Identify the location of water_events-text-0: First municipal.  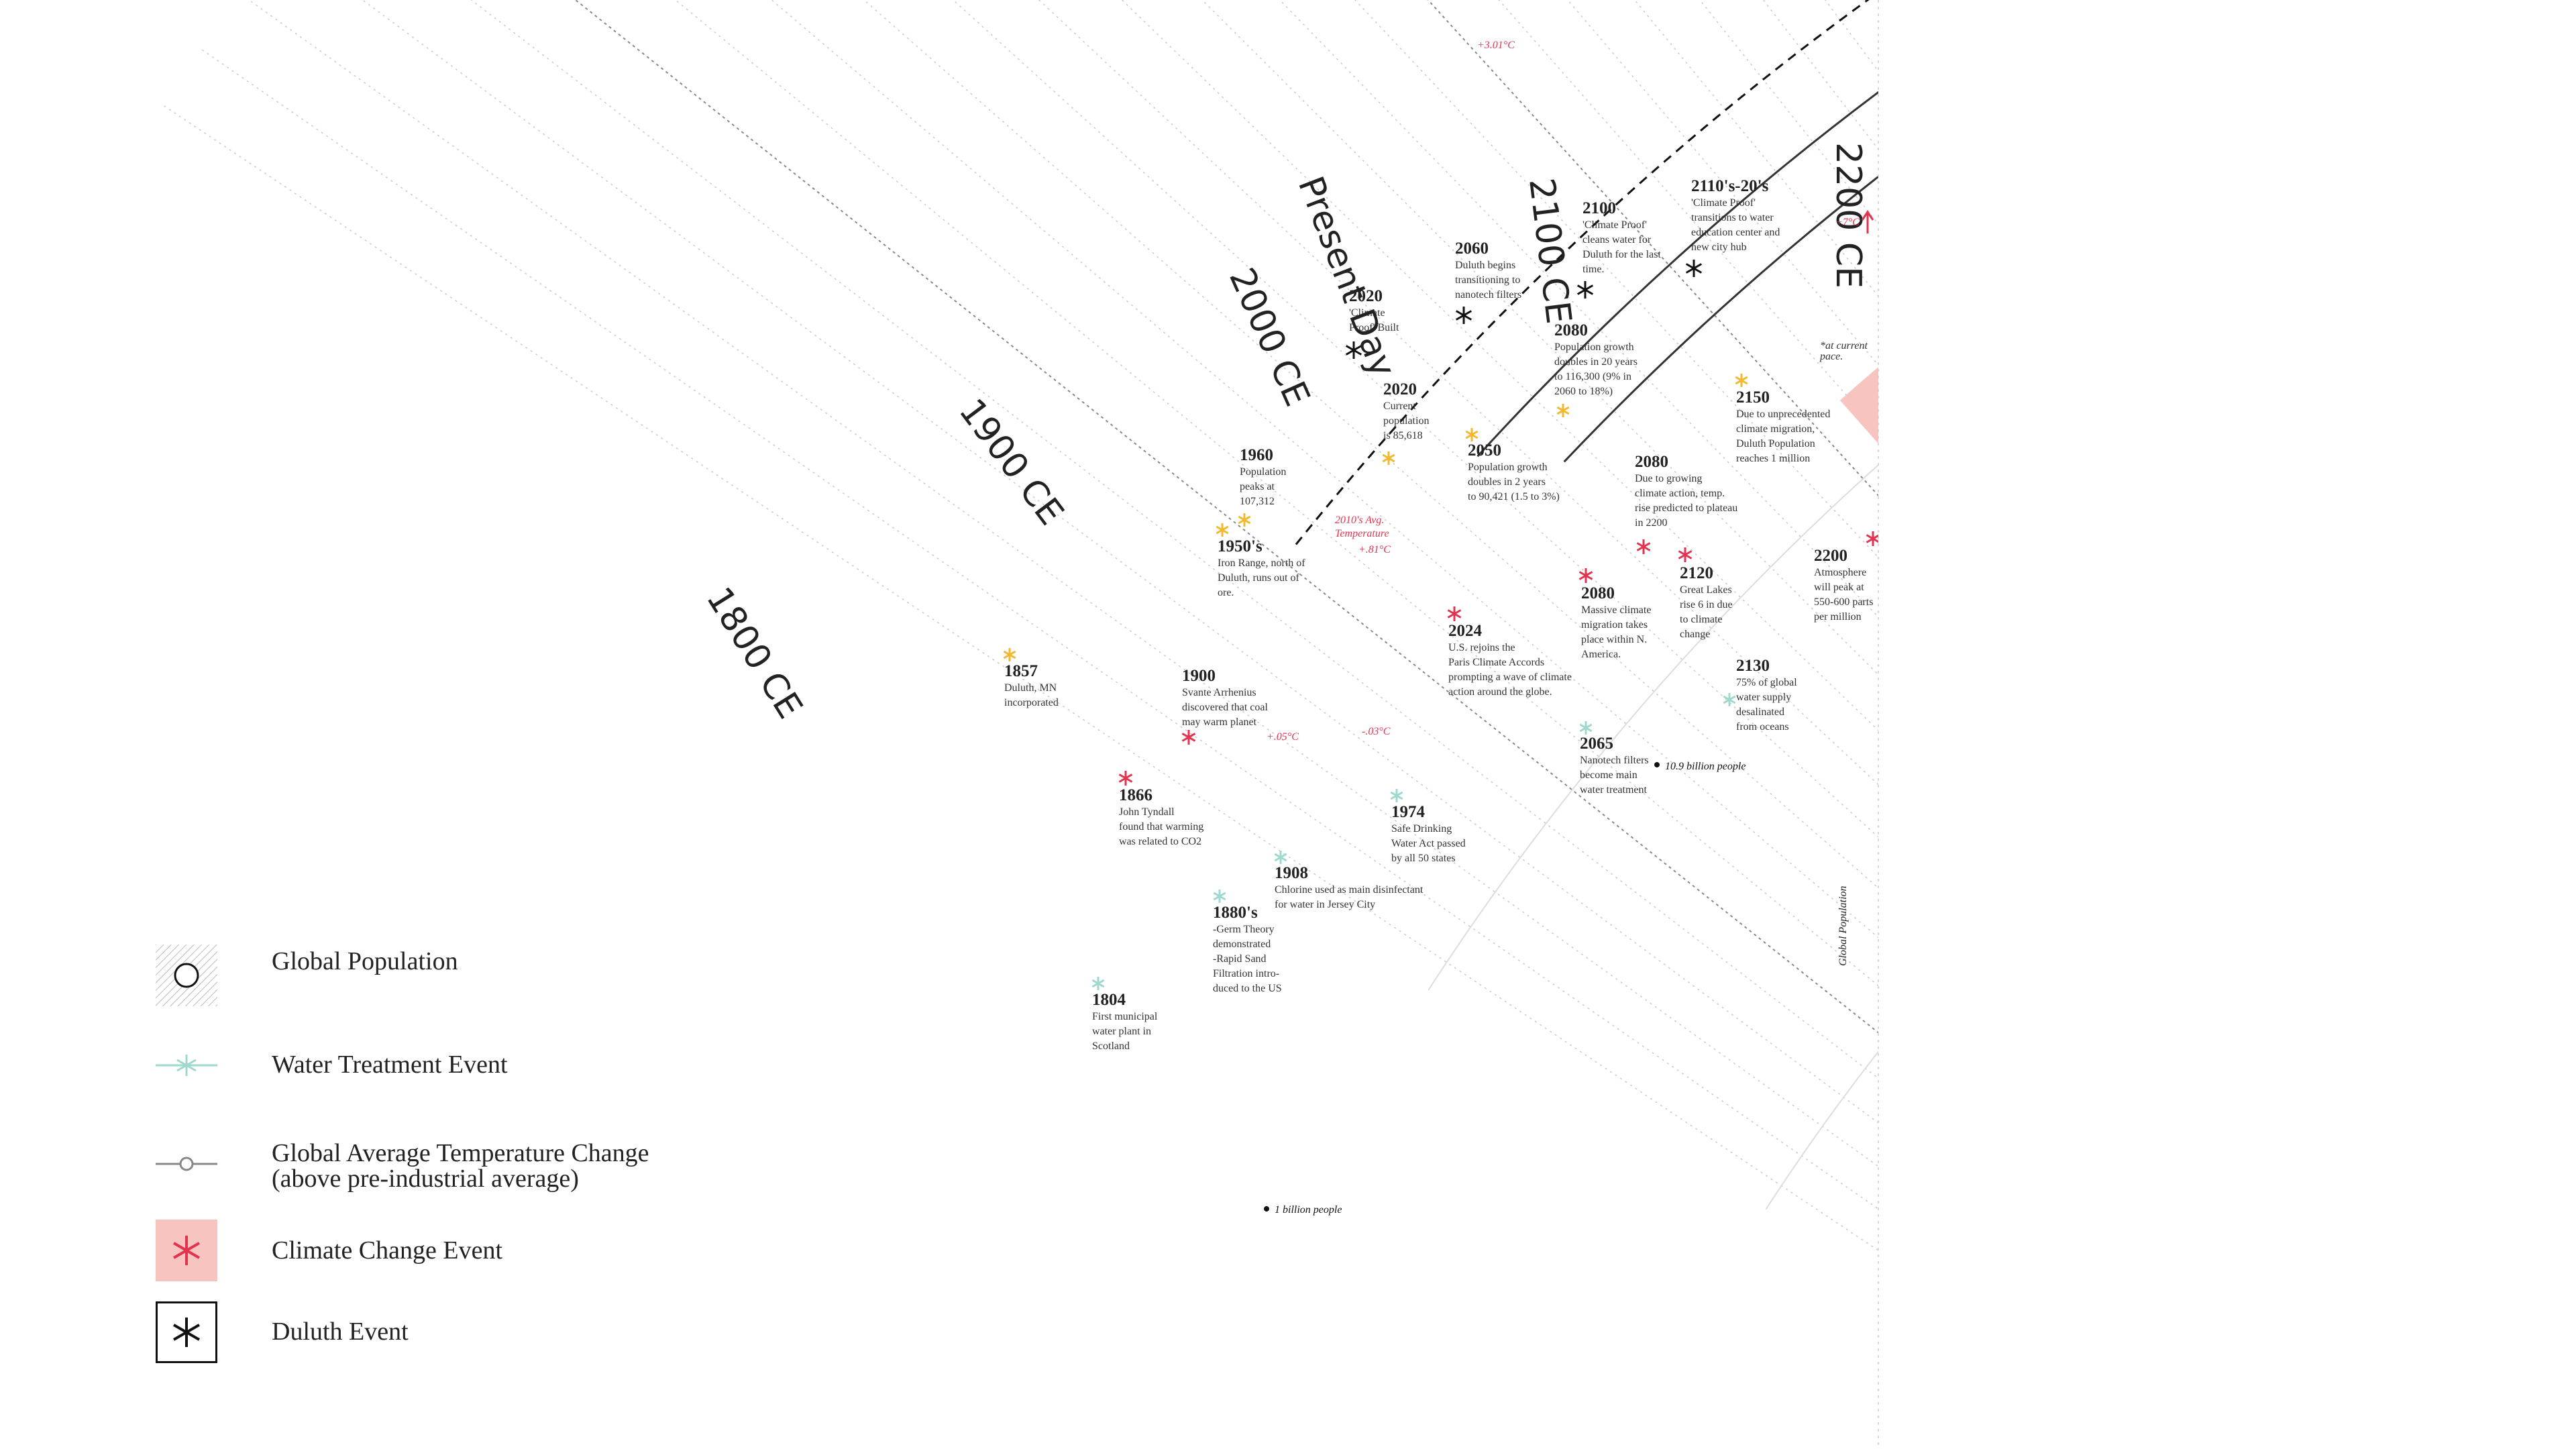
(1125, 1016).